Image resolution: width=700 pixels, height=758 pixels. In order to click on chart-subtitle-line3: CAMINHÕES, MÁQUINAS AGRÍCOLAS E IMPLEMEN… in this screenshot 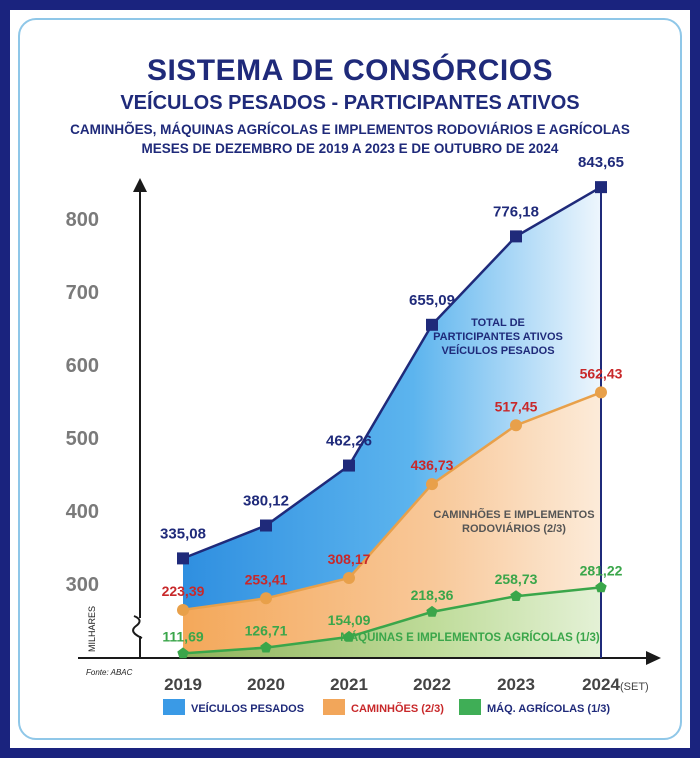, I will do `click(350, 129)`.